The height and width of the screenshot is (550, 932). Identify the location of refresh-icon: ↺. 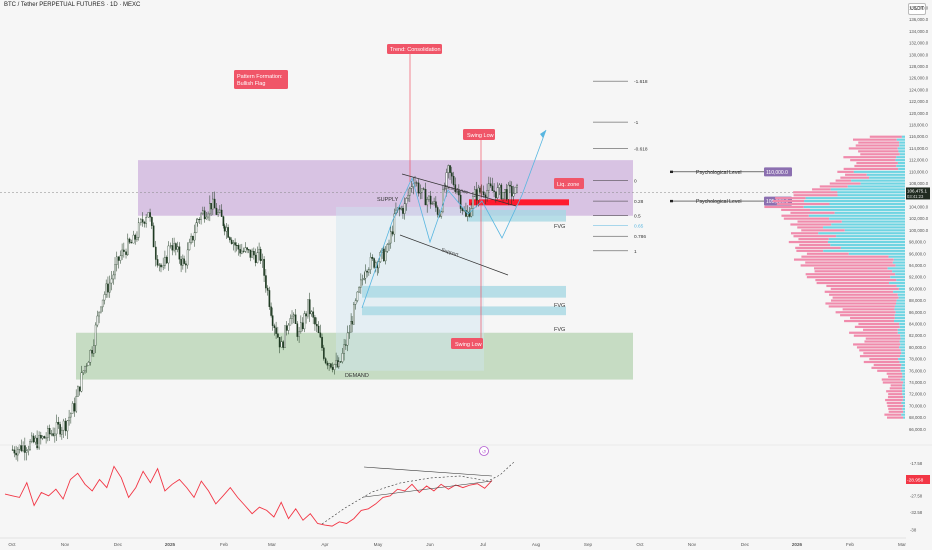
(484, 453).